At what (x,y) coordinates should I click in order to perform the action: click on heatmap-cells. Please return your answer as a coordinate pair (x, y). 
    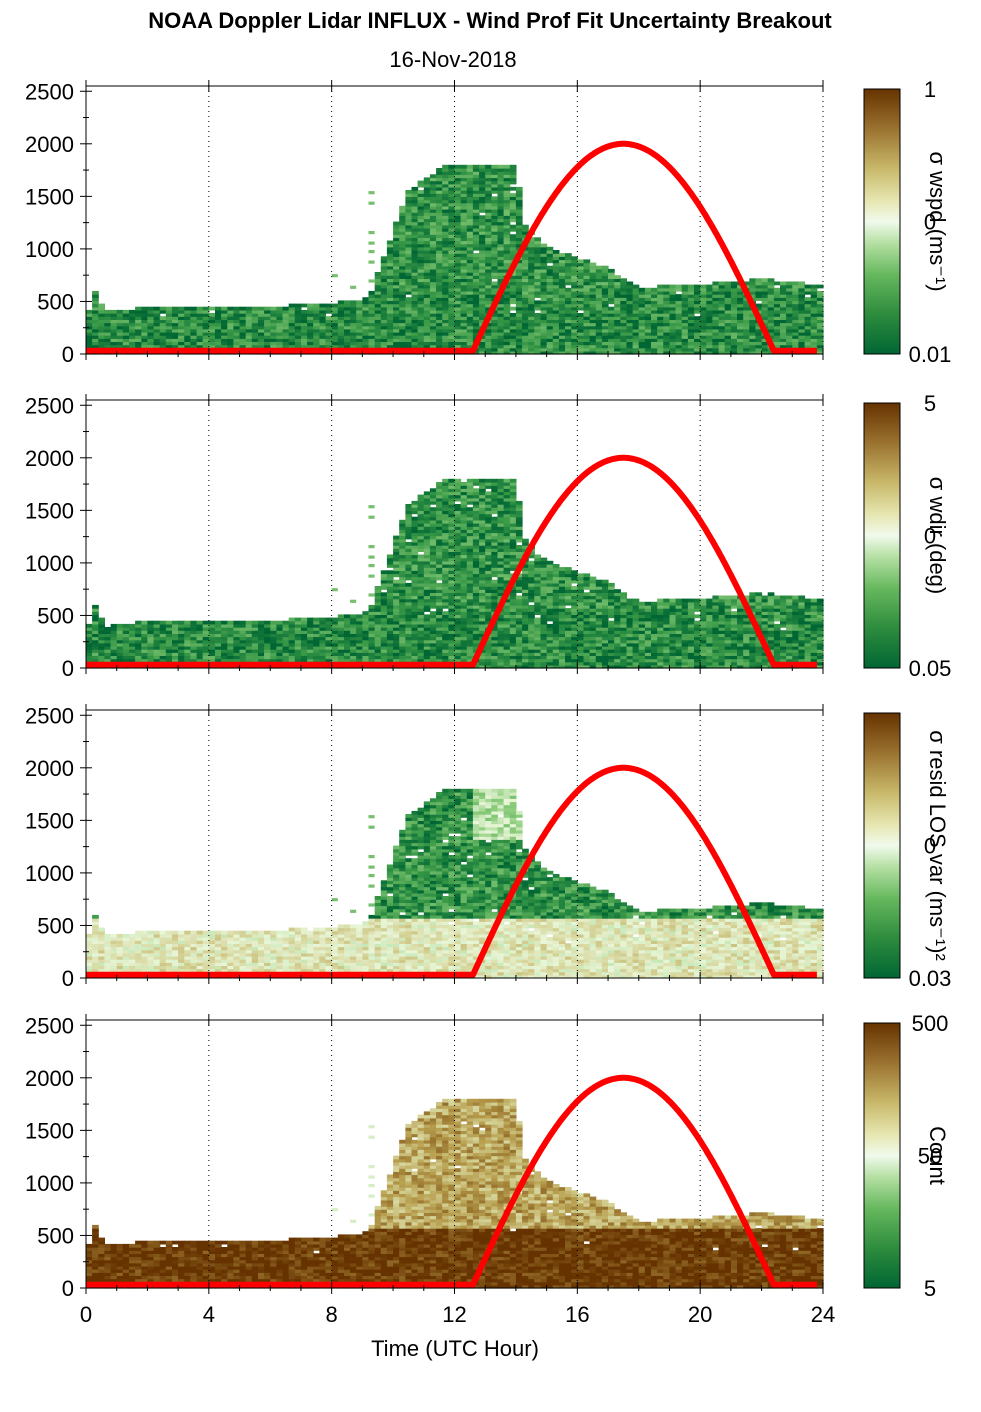
    Looking at the image, I should click on (455, 259).